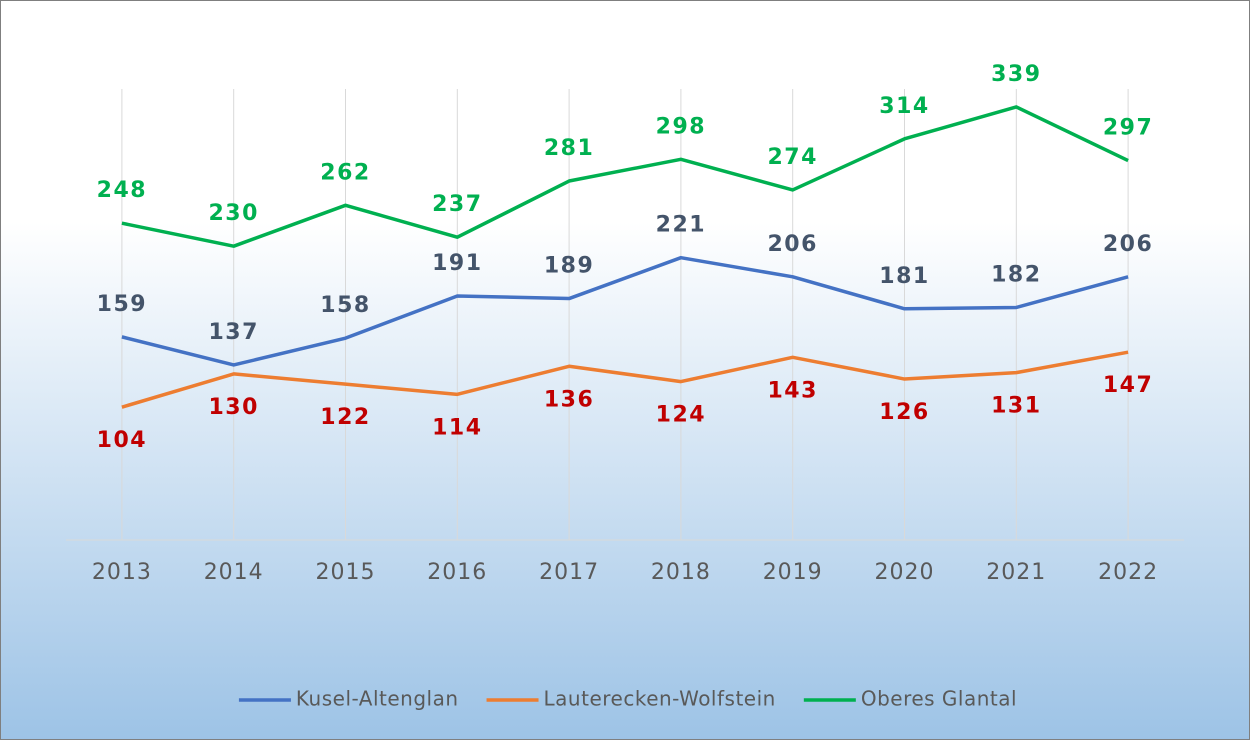  I want to click on data-label: 143, so click(792, 390).